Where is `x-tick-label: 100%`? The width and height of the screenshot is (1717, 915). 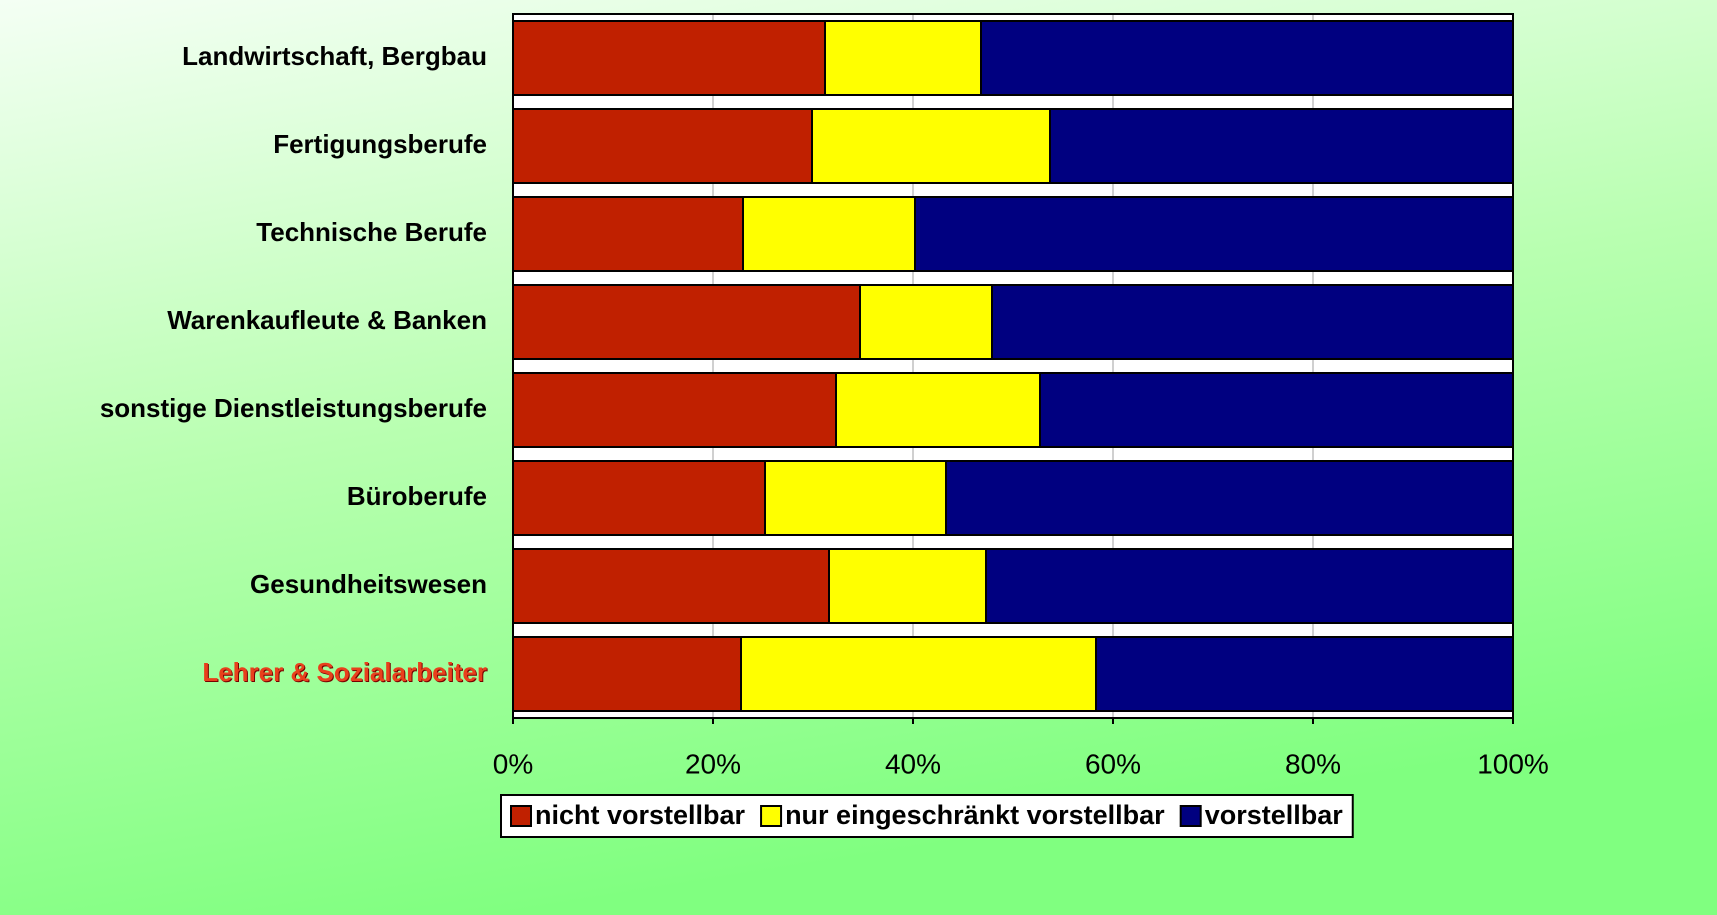
x-tick-label: 100% is located at coordinates (1513, 763).